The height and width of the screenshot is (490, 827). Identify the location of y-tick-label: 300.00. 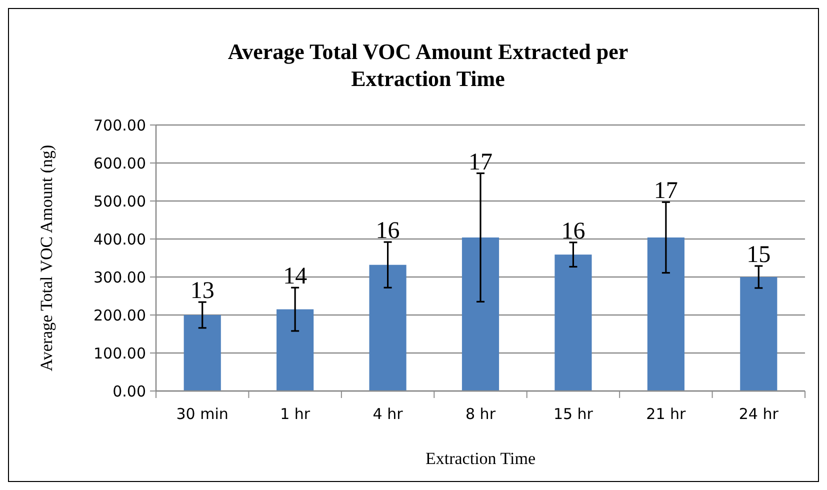
(120, 277).